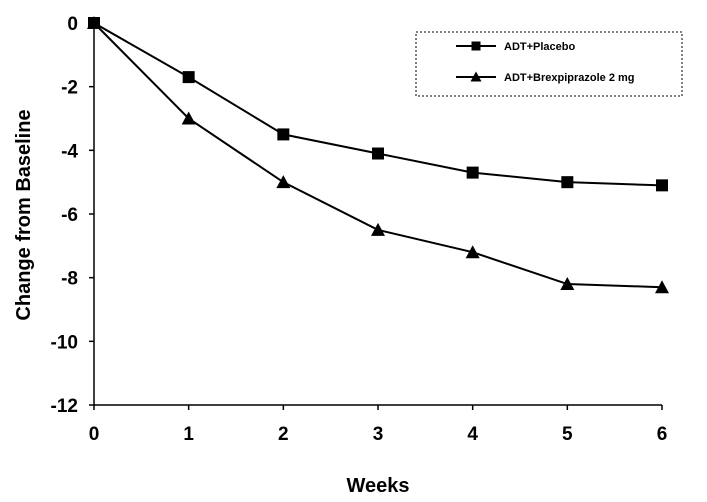 Image resolution: width=707 pixels, height=502 pixels. I want to click on x-tick-label: 4, so click(472, 434).